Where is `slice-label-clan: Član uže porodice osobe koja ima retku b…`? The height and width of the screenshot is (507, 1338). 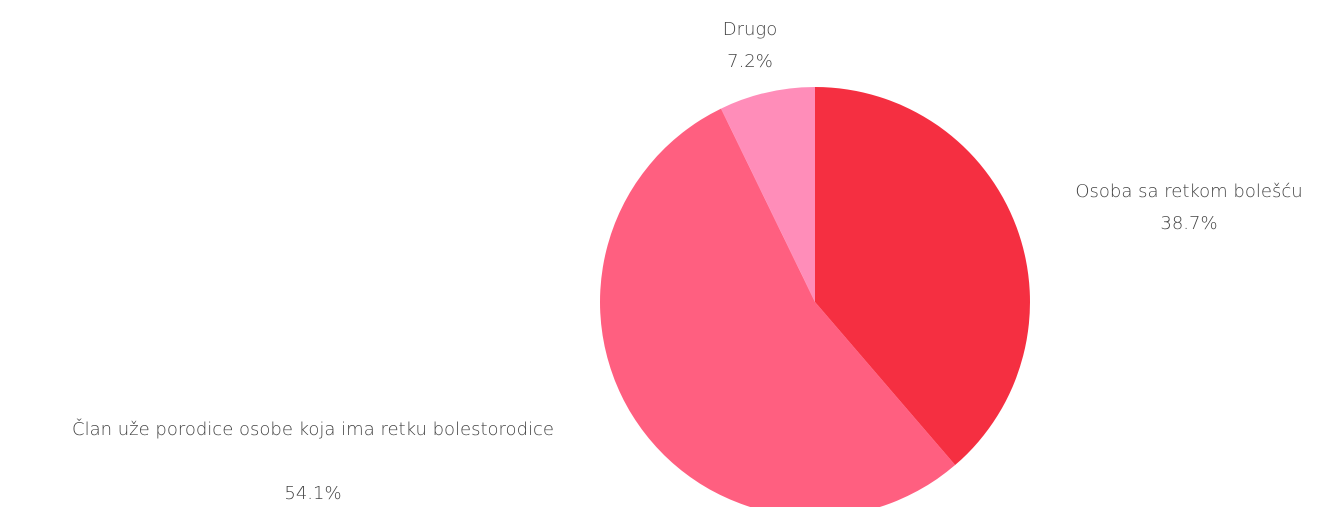 slice-label-clan: Član uže porodice osobe koja ima retku b… is located at coordinates (313, 460).